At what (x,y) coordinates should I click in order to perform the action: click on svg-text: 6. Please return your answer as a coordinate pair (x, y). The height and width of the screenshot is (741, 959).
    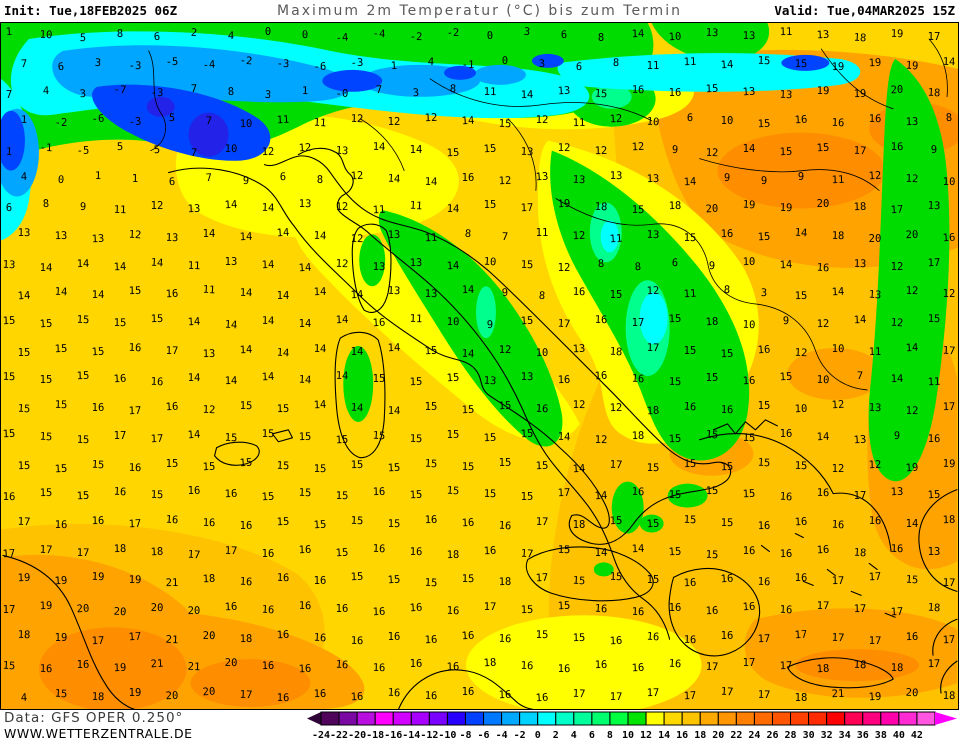
    Looking at the image, I should click on (592, 735).